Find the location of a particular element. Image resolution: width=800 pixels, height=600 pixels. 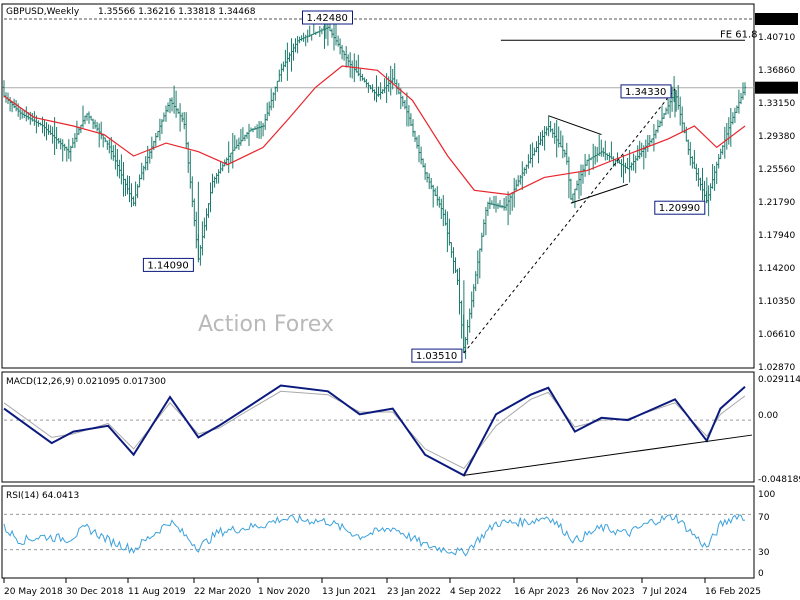

price-tick-label: 1.25560 is located at coordinates (776, 170).